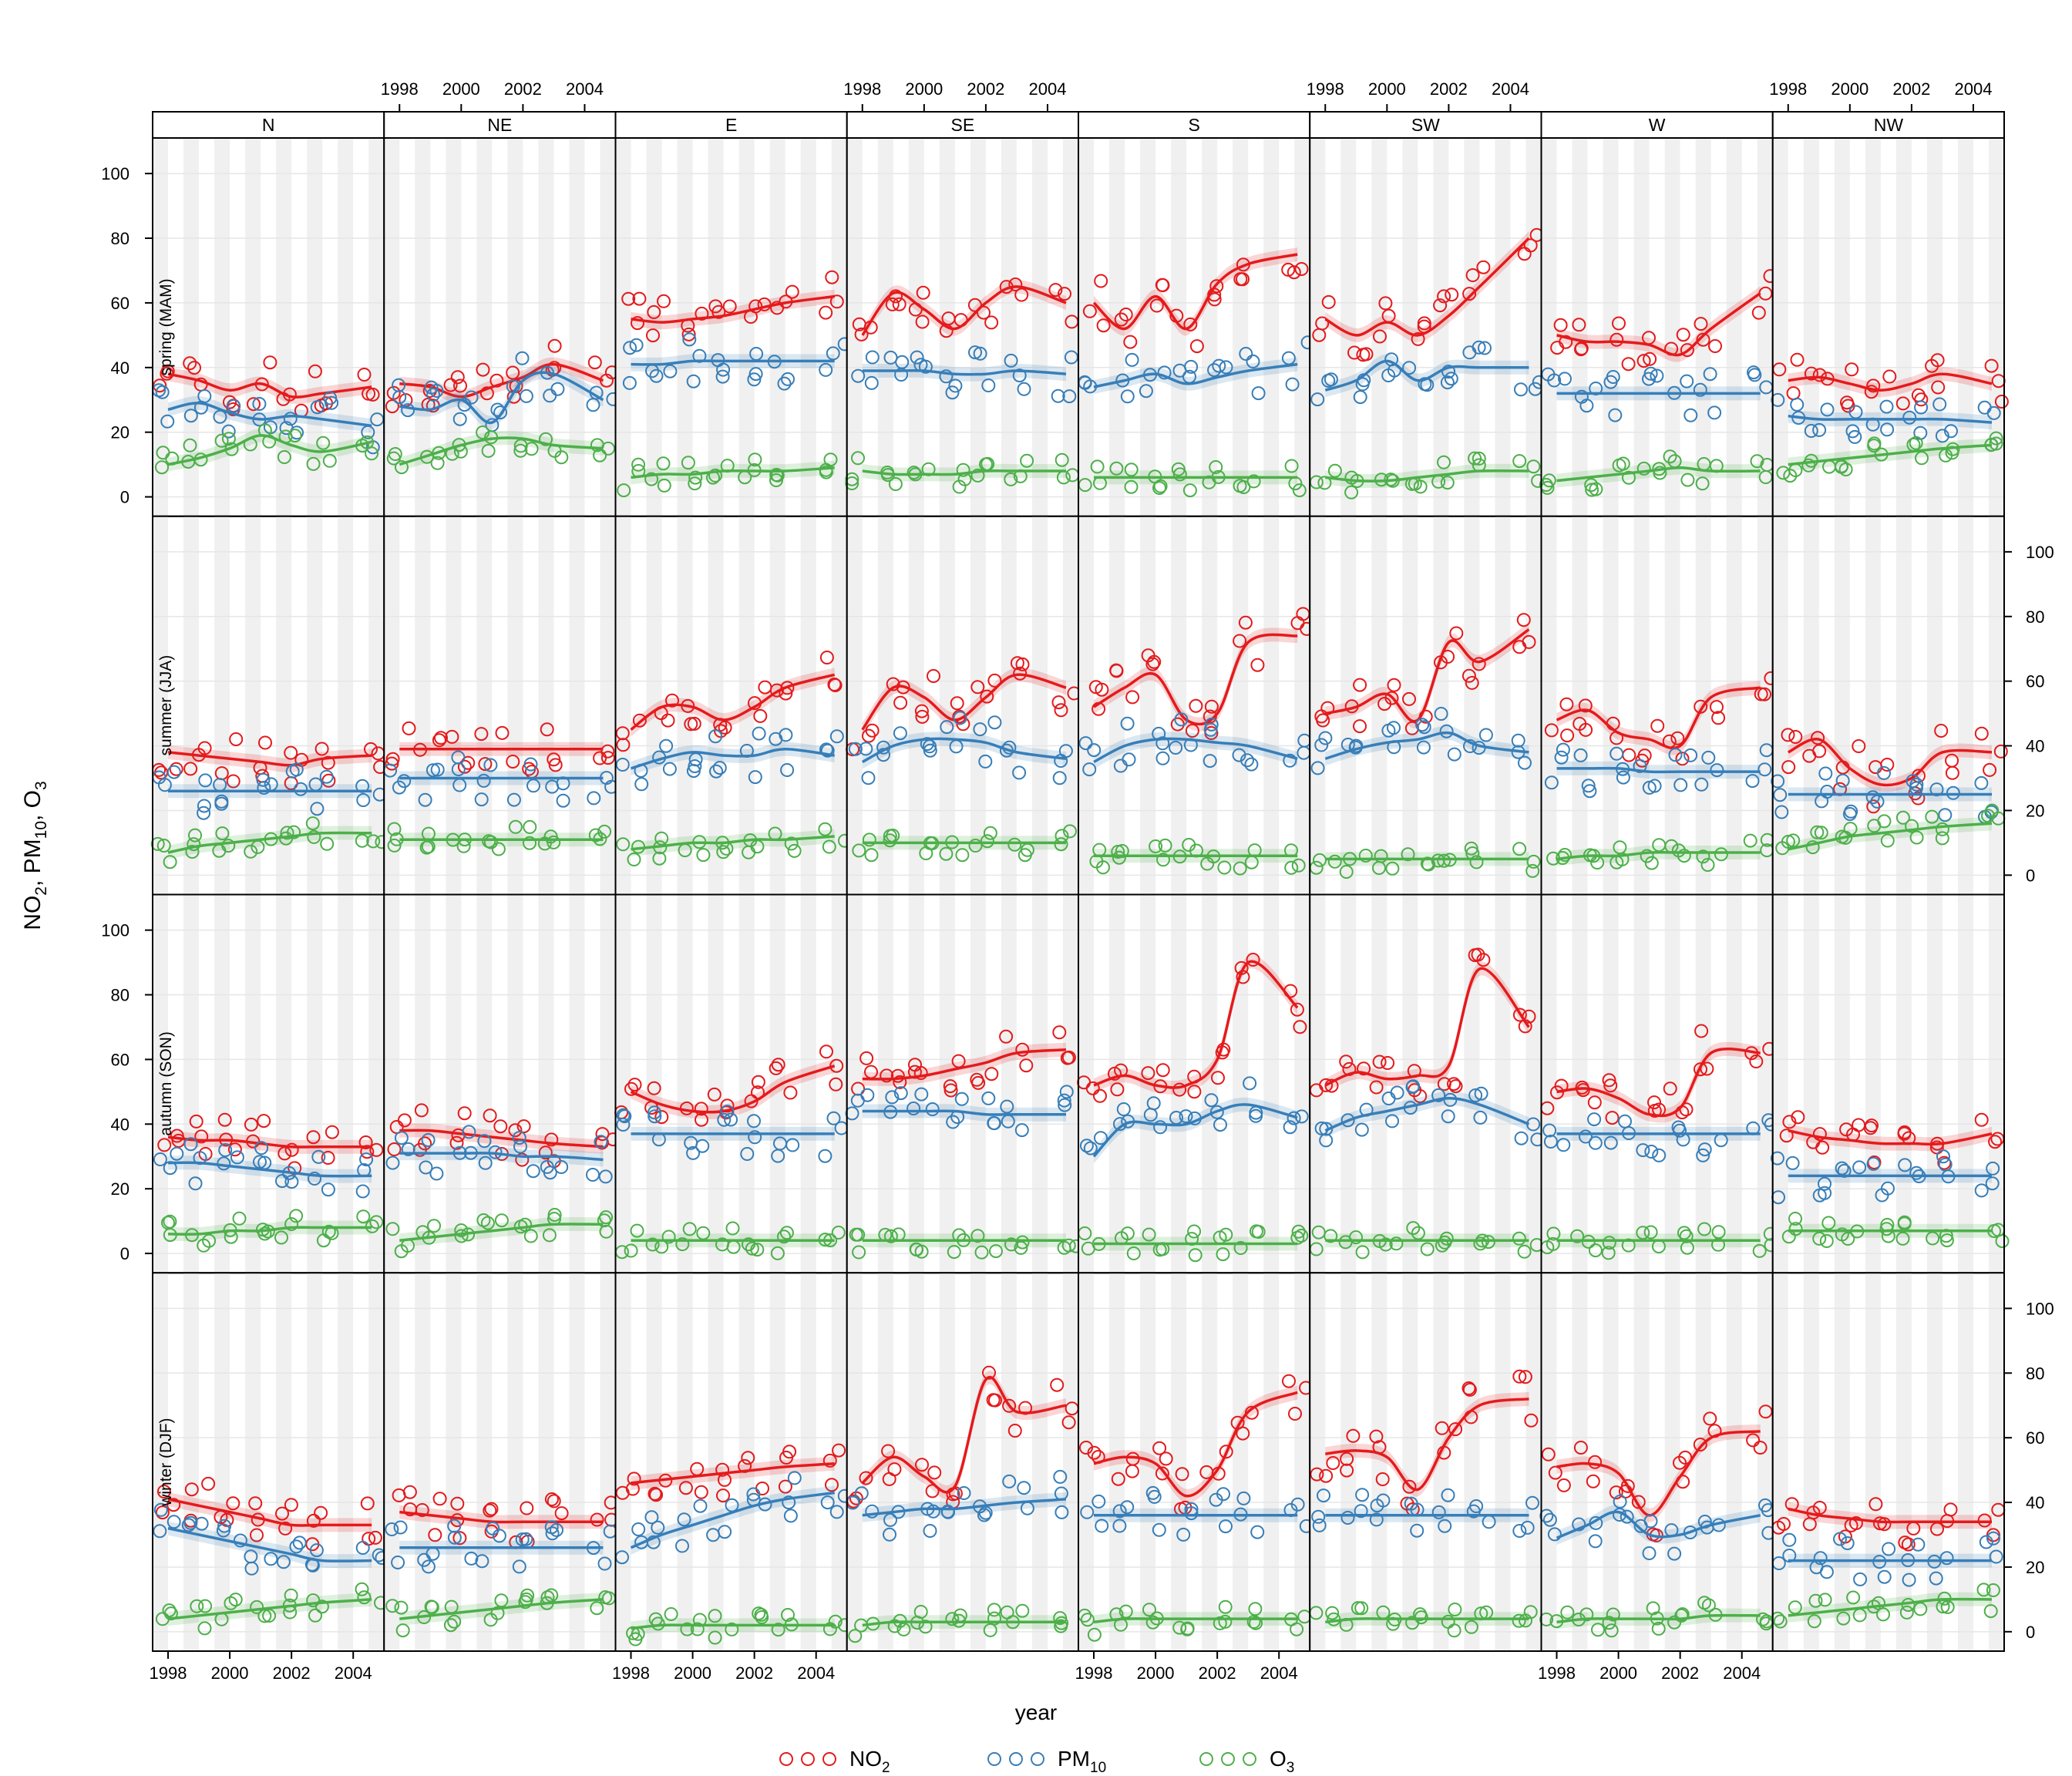  What do you see at coordinates (1425, 125) in the screenshot?
I see `strip-label: SW` at bounding box center [1425, 125].